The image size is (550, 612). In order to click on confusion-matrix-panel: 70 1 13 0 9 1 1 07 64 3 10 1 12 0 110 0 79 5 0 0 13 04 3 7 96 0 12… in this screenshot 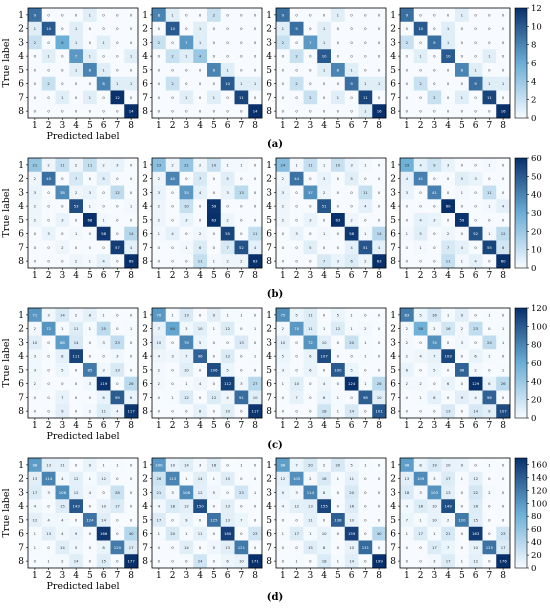, I will do `click(202, 369)`.